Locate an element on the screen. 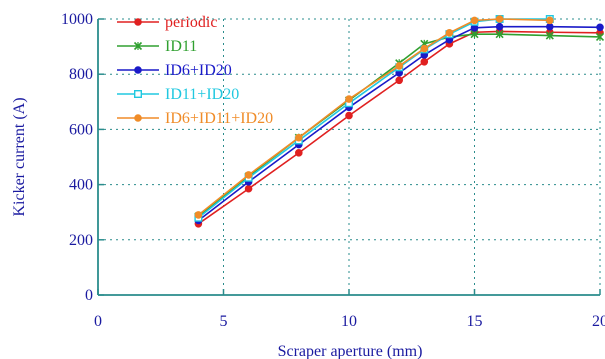  x-tick-label: 0 is located at coordinates (98, 321).